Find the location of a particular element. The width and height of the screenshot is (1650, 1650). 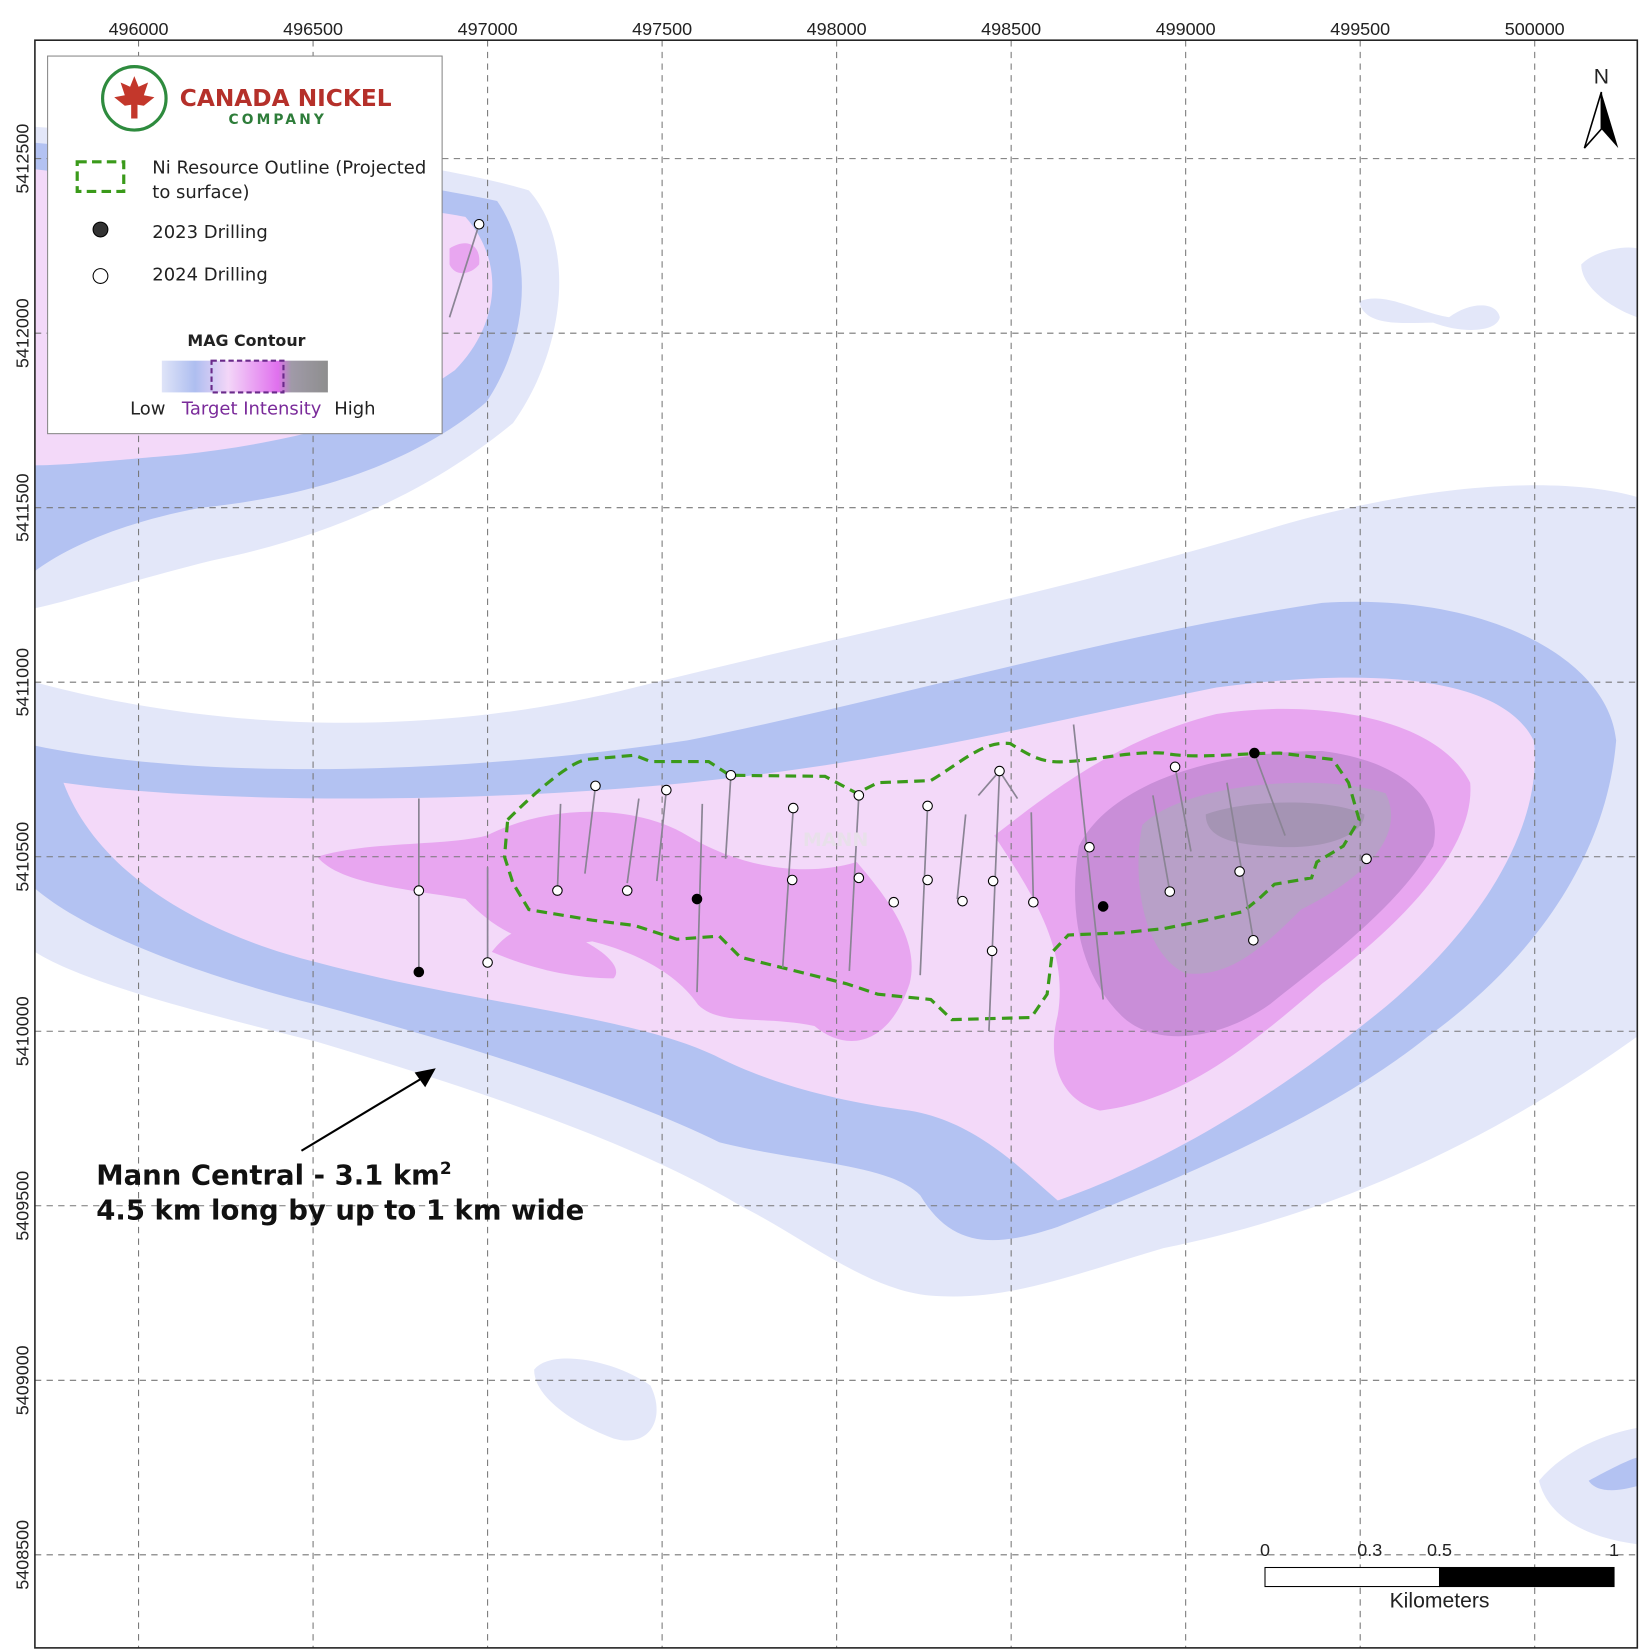

annotation: Mann Central - 3.1 km2 is located at coordinates (273, 1175).